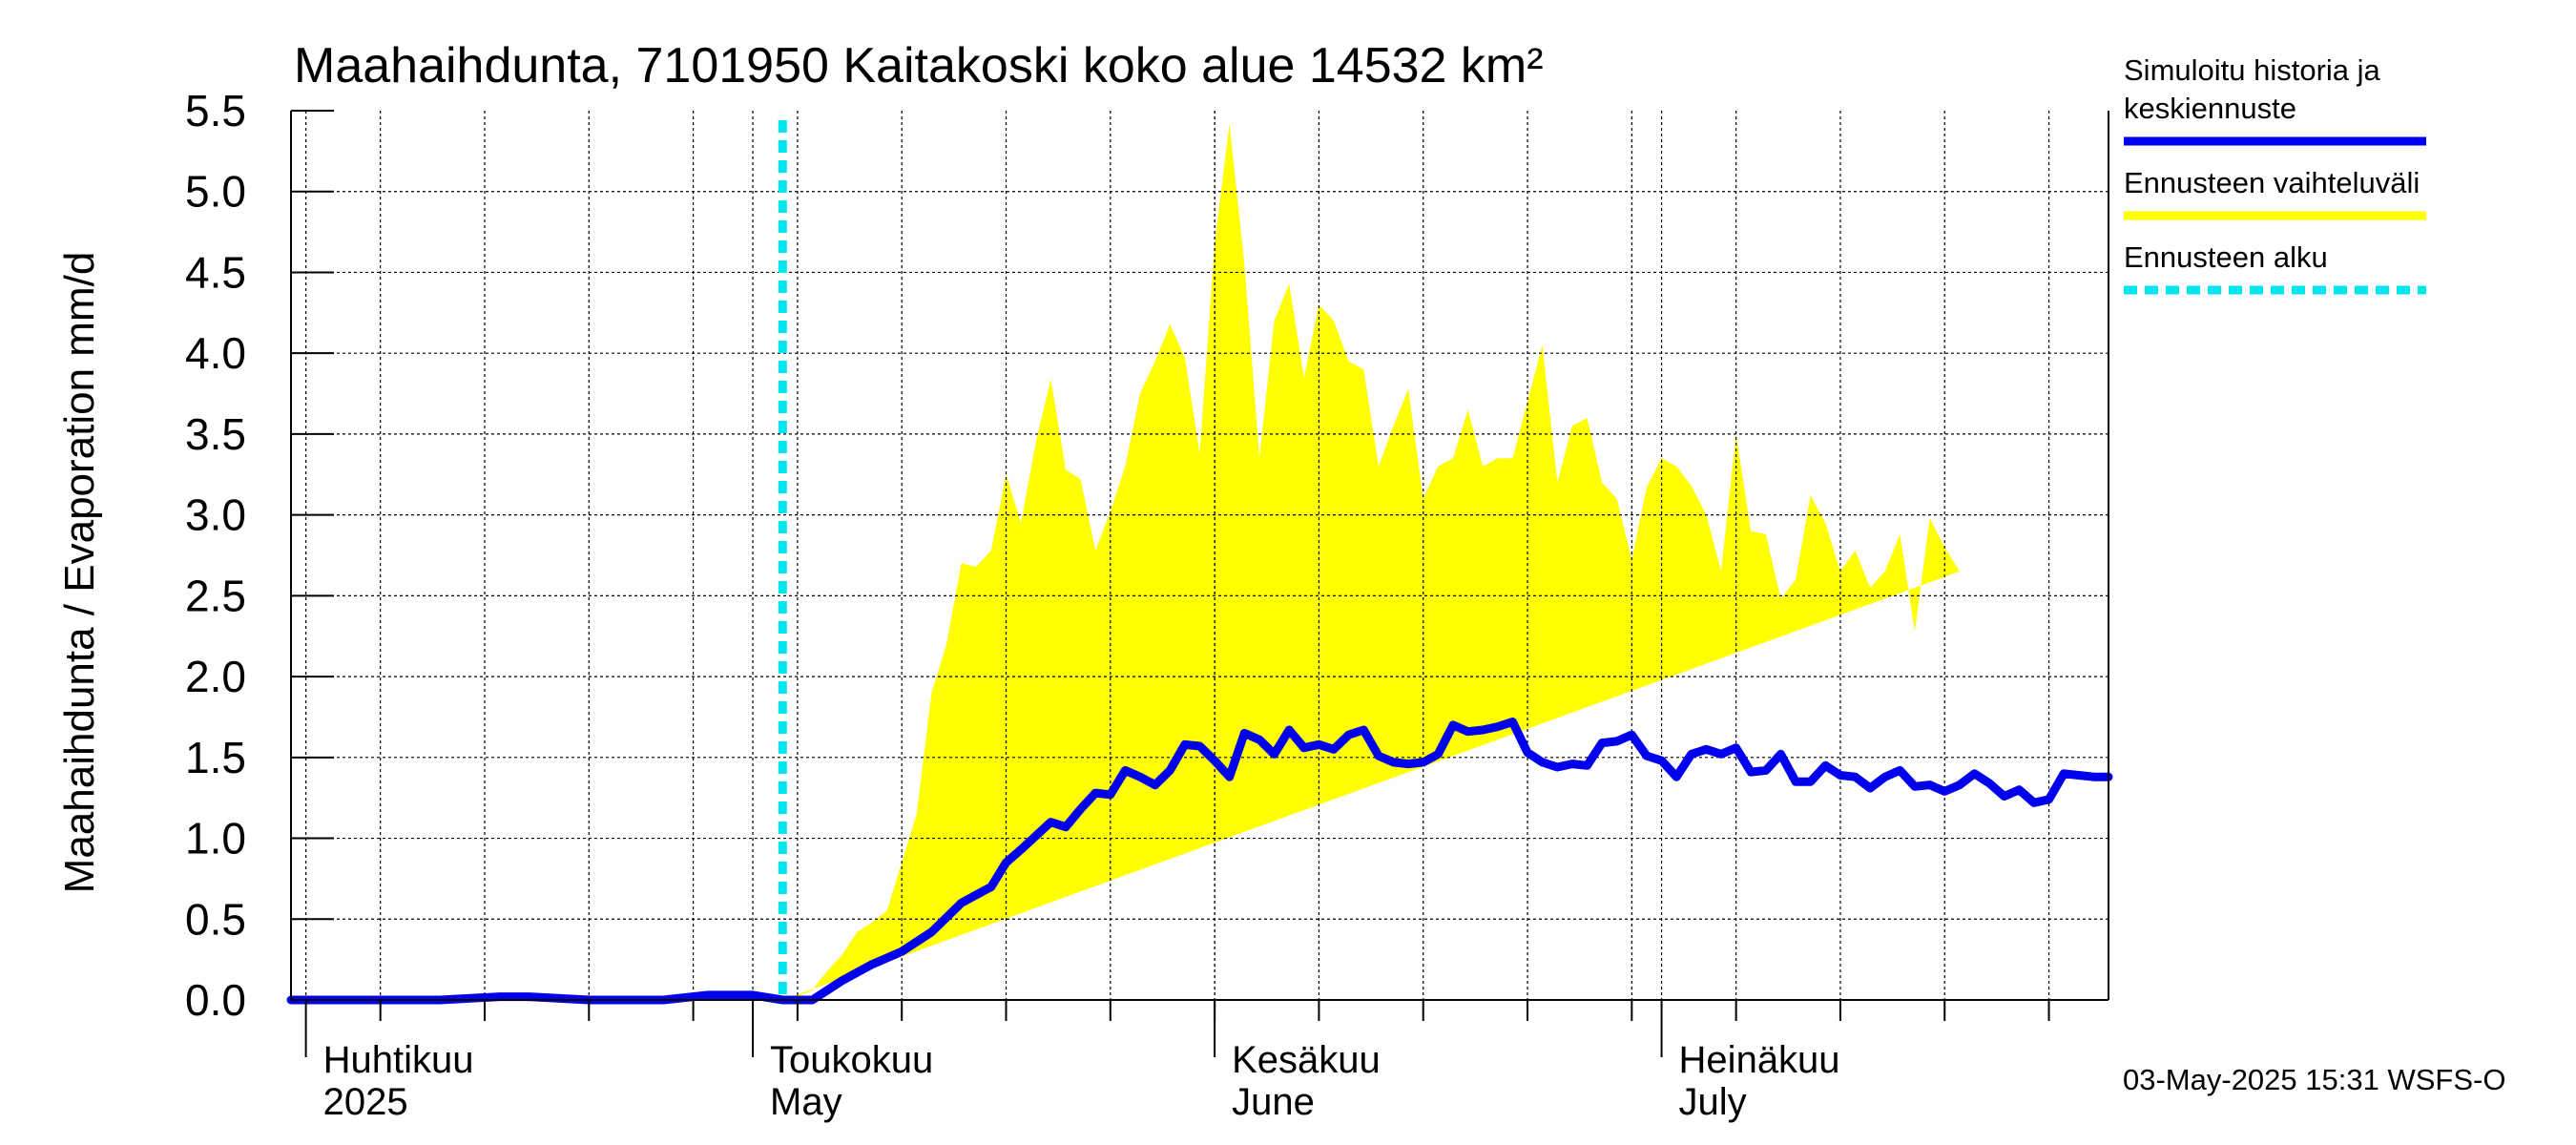 The image size is (2576, 1145). Describe the element at coordinates (851, 1060) in the screenshot. I see `x-month-label: Toukokuu` at that location.